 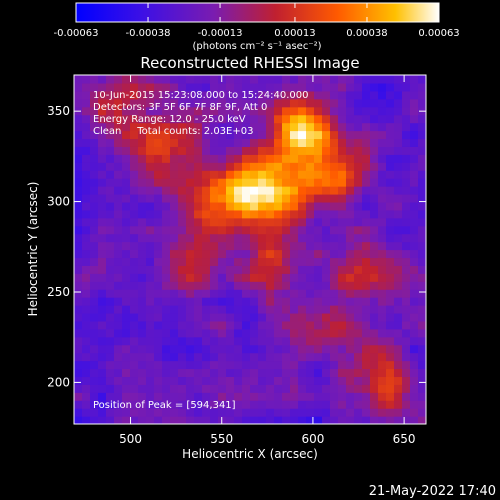 I want to click on x-tick-label: 500, so click(x=130, y=439).